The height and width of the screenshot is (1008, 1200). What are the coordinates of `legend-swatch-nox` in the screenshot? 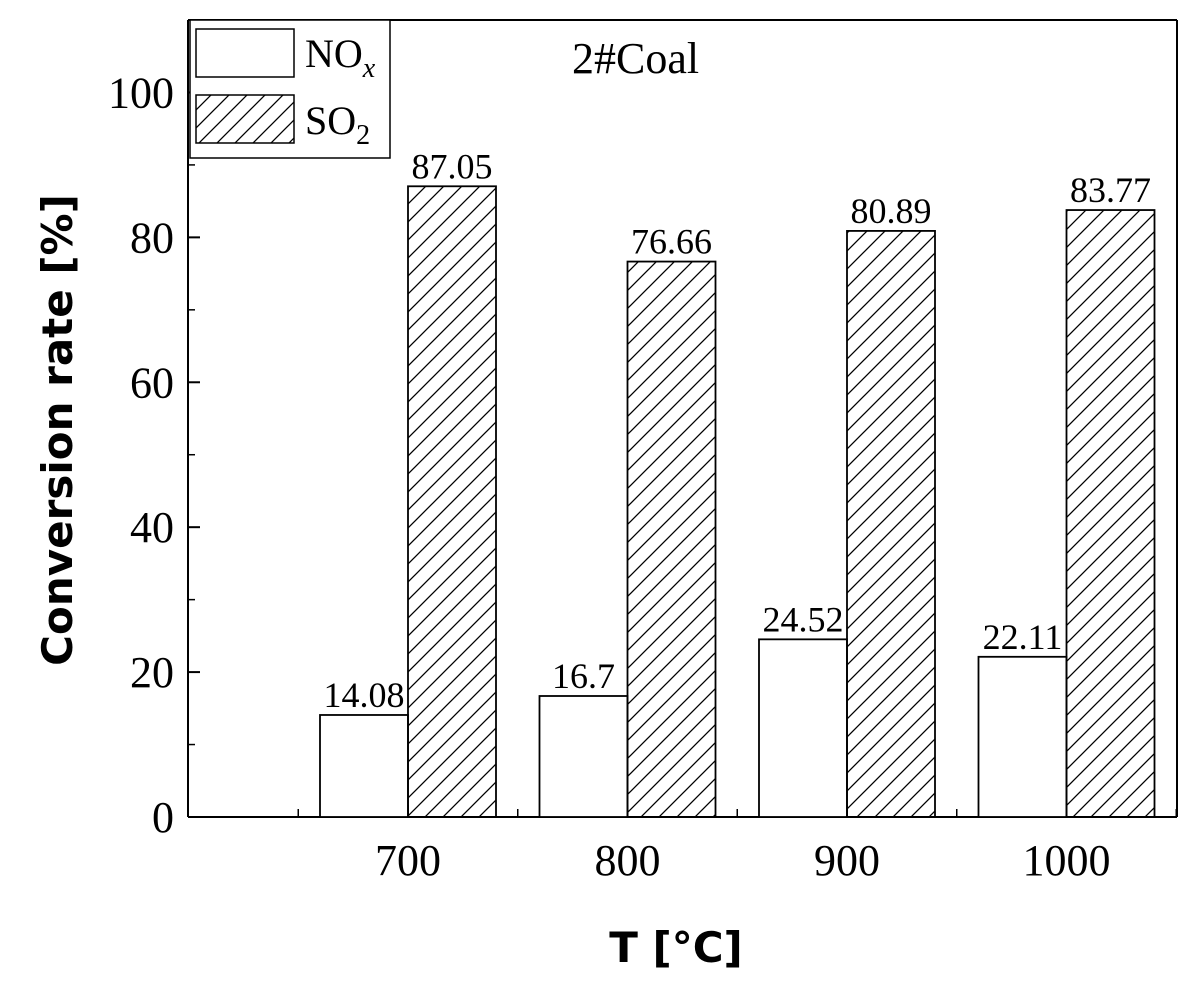 It's located at (245, 53).